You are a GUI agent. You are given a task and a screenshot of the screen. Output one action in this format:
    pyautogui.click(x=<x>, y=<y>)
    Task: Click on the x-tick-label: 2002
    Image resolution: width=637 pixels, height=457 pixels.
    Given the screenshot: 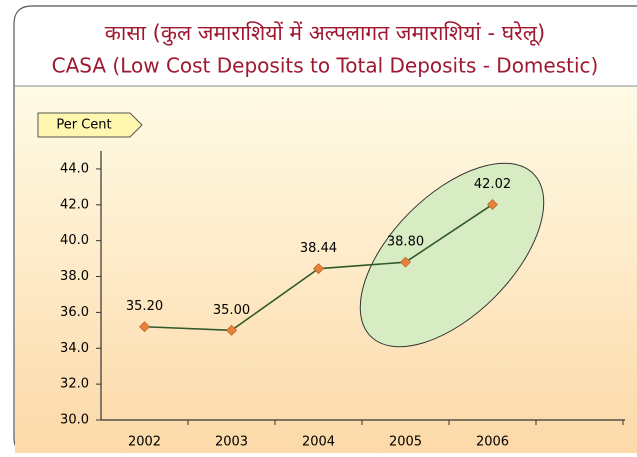 What is the action you would take?
    pyautogui.click(x=144, y=442)
    